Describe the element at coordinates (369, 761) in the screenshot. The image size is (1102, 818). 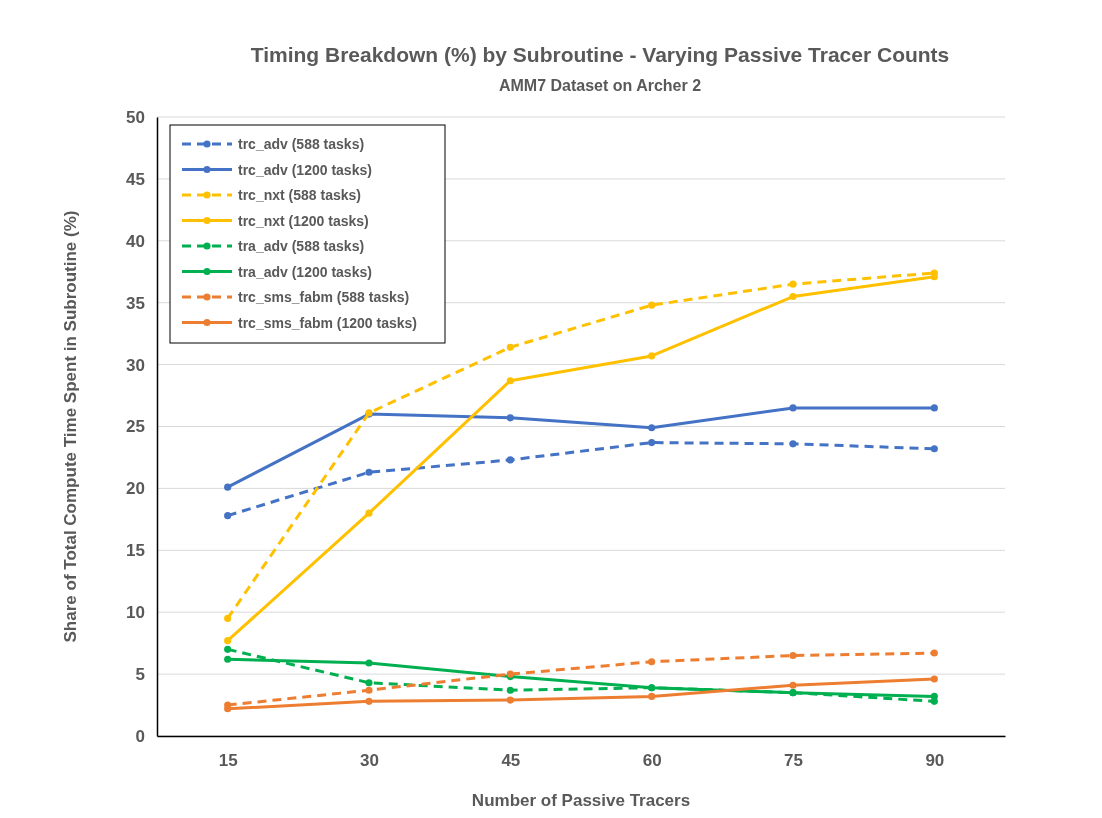
I see `x-tick-label: 30` at that location.